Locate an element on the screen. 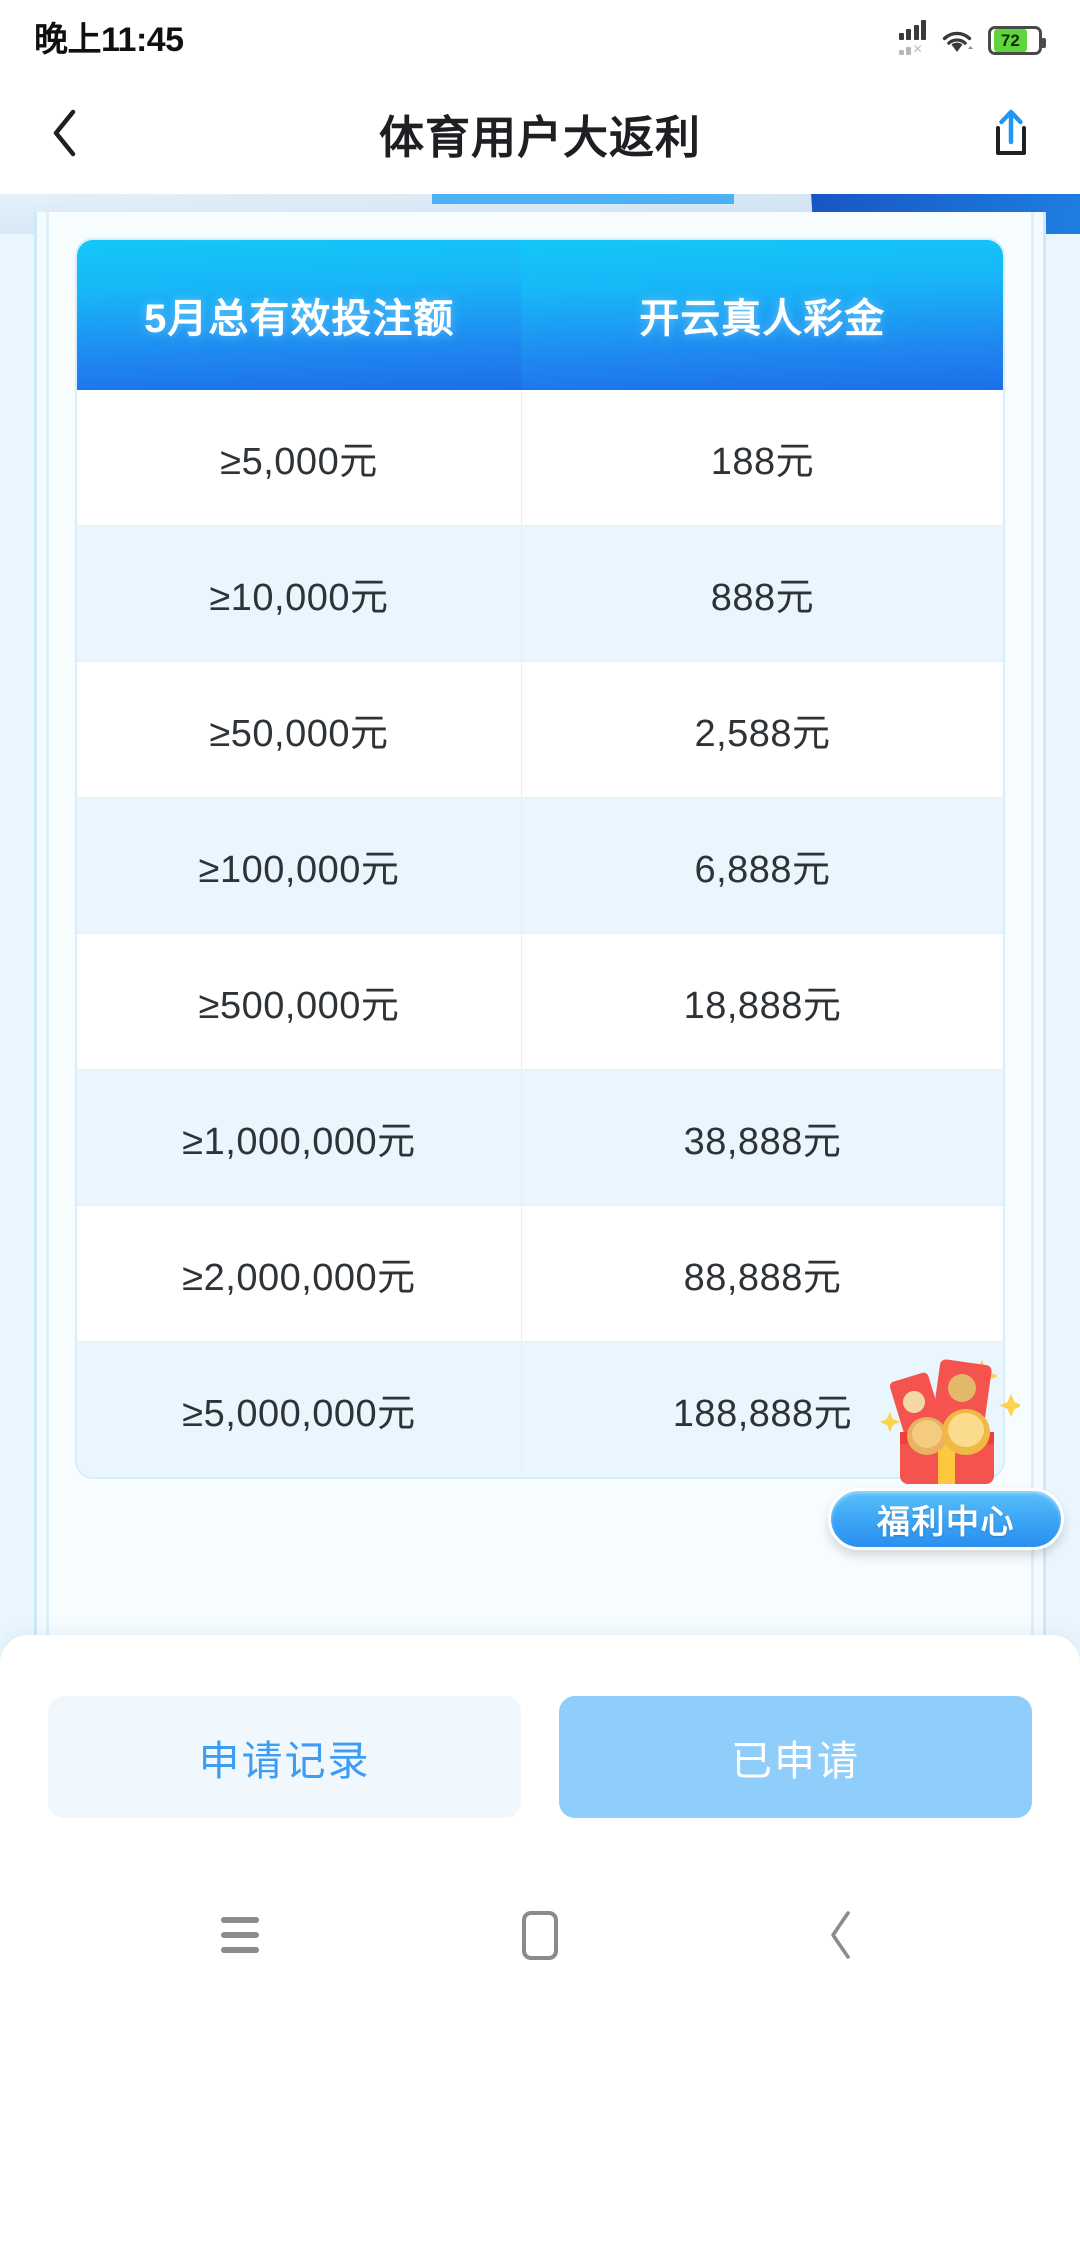  tier-cell: ≥2,000,000元 is located at coordinates (299, 1273).